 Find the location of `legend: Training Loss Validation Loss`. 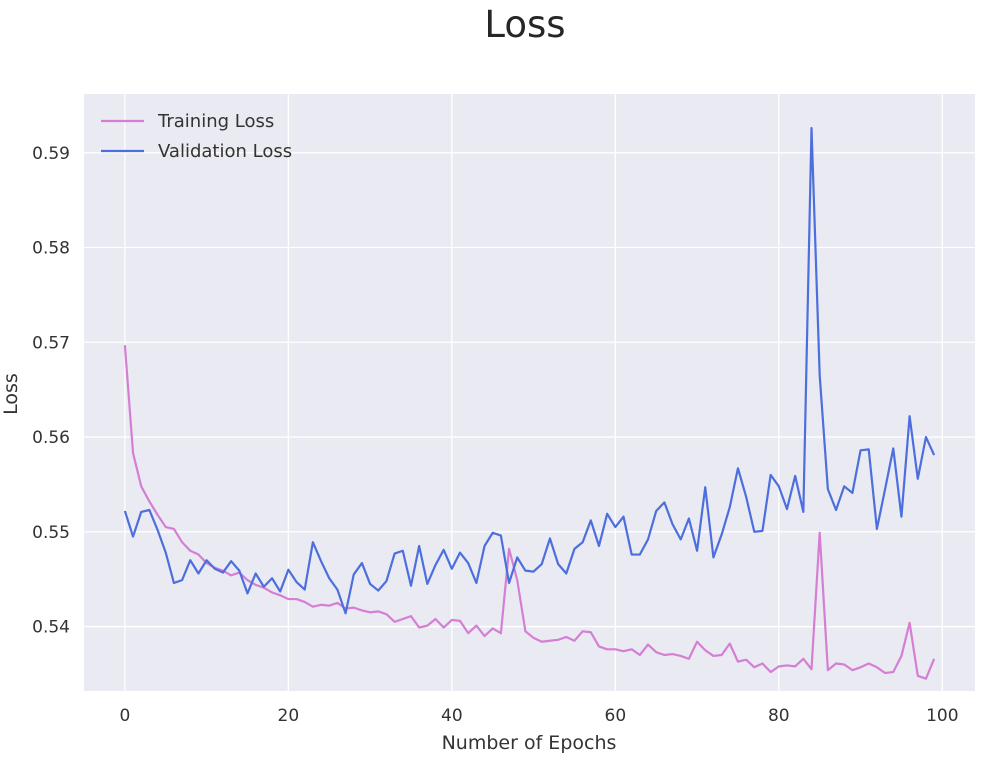

legend: Training Loss Validation Loss is located at coordinates (196, 136).